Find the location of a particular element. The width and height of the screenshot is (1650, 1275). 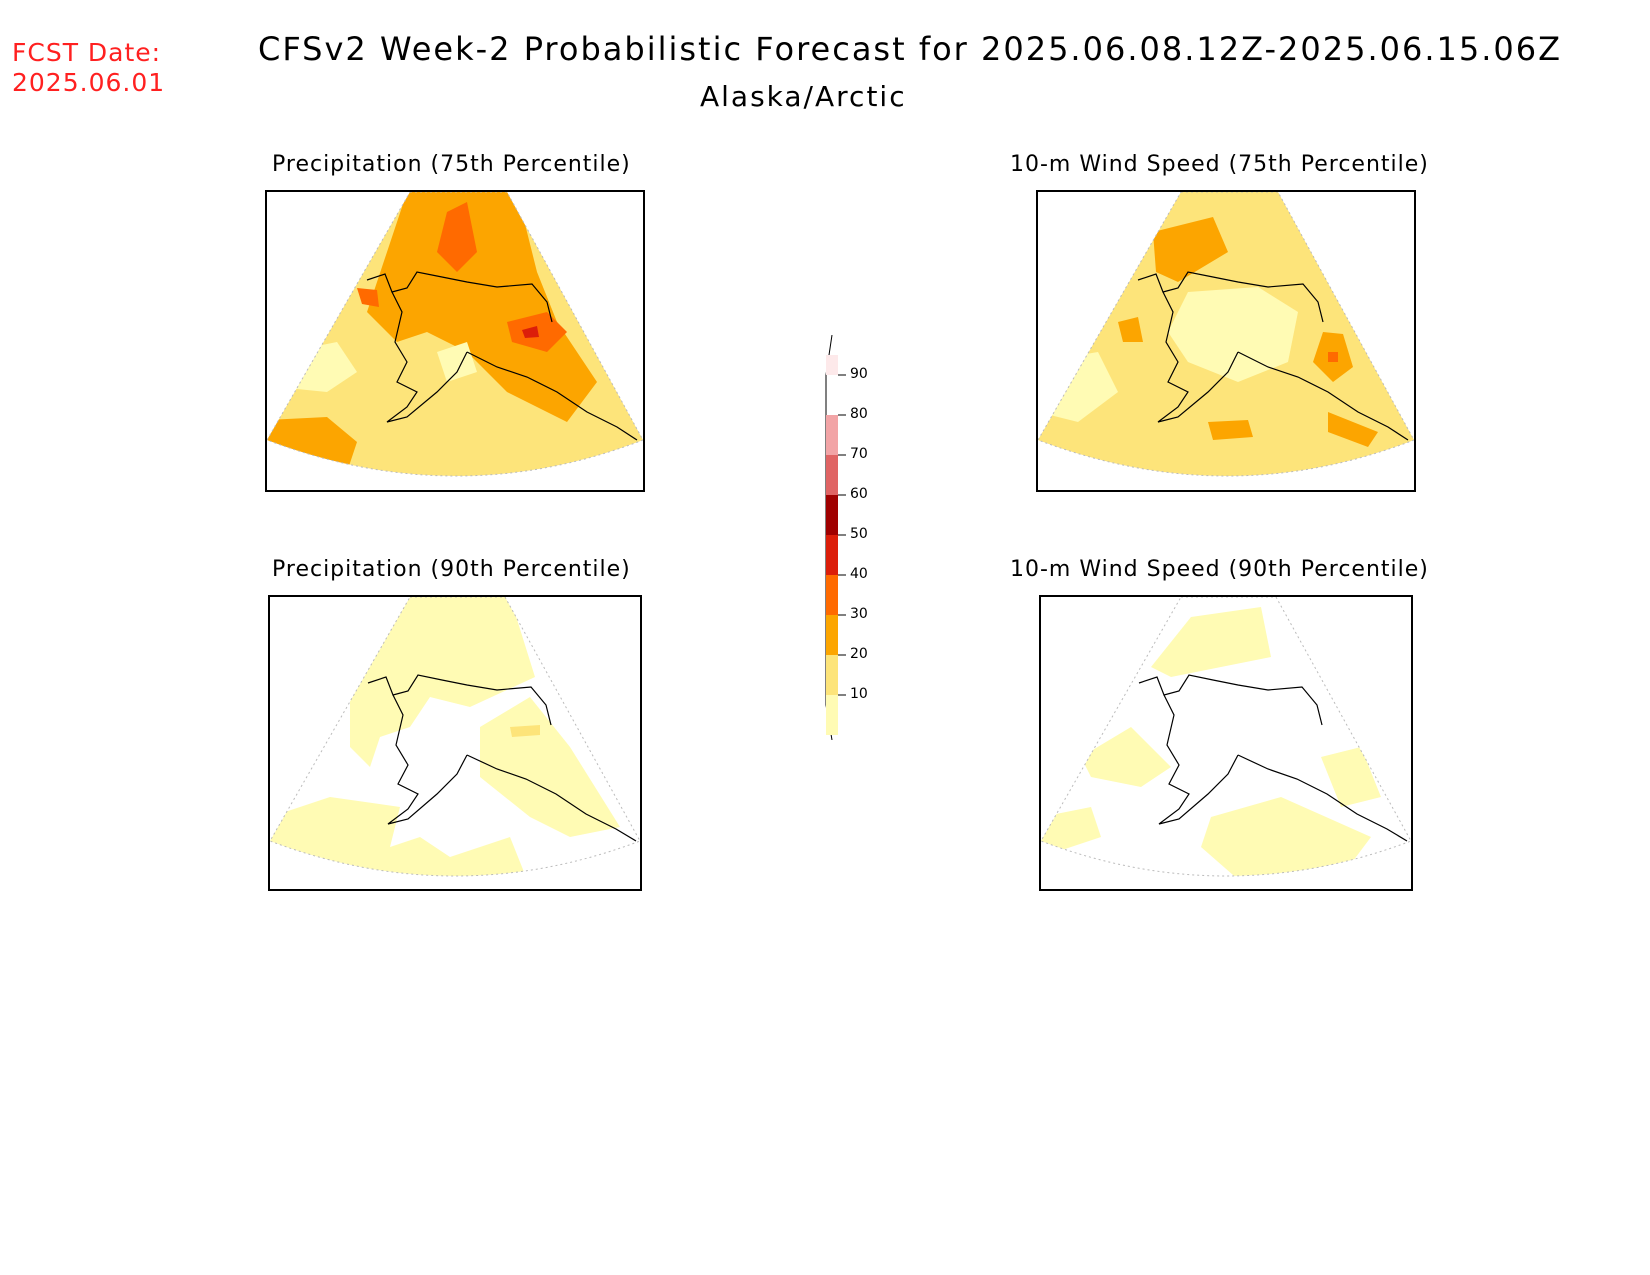

colorbar-label: 90 is located at coordinates (859, 374).